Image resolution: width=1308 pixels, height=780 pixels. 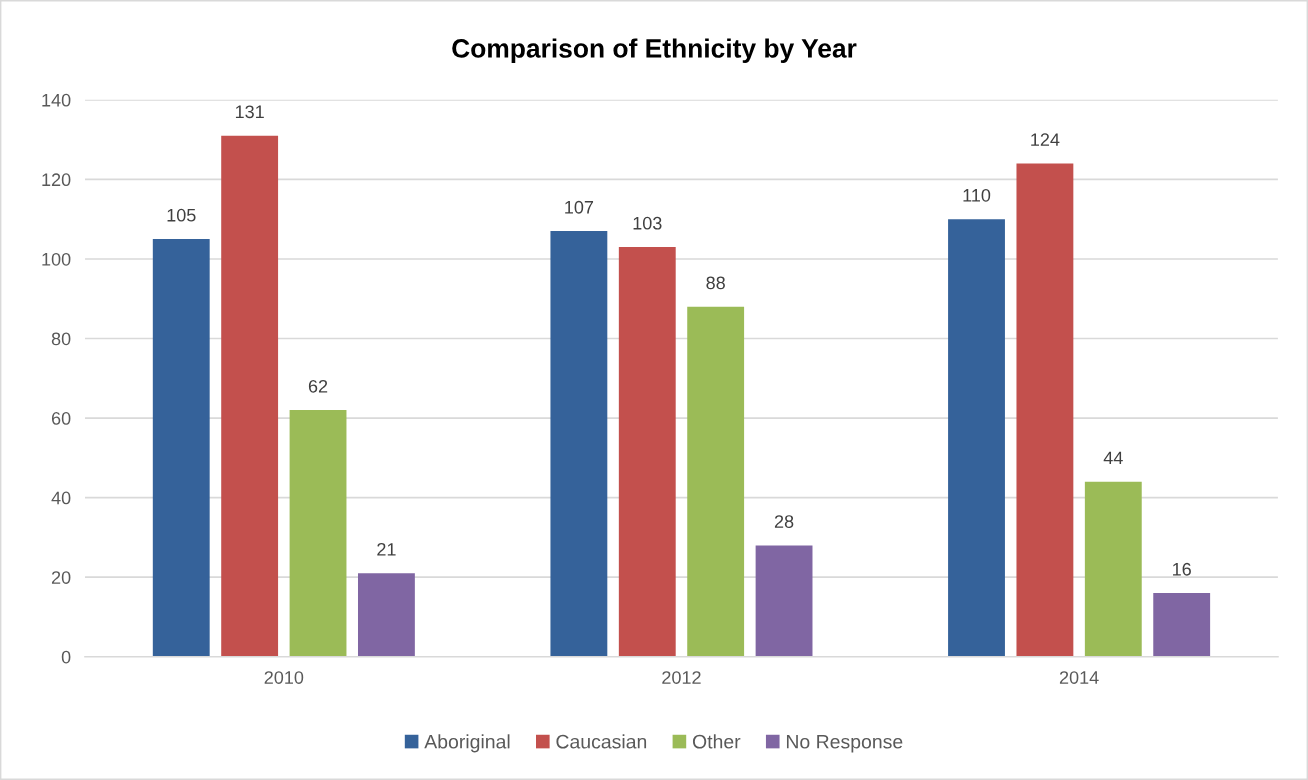 I want to click on y-tick-label: 120, so click(x=56, y=180).